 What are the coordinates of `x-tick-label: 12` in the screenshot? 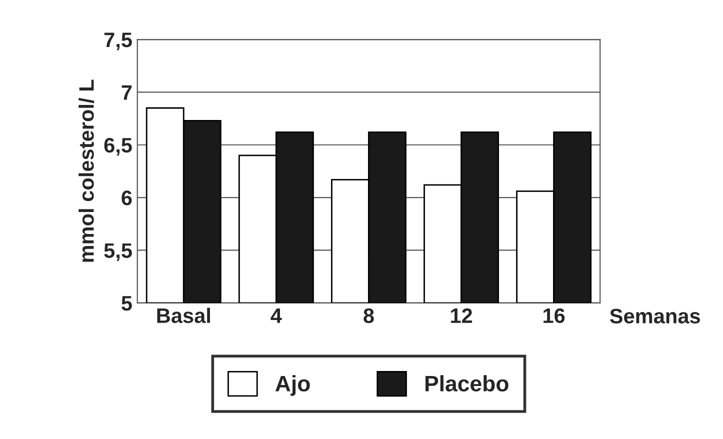 It's located at (461, 315).